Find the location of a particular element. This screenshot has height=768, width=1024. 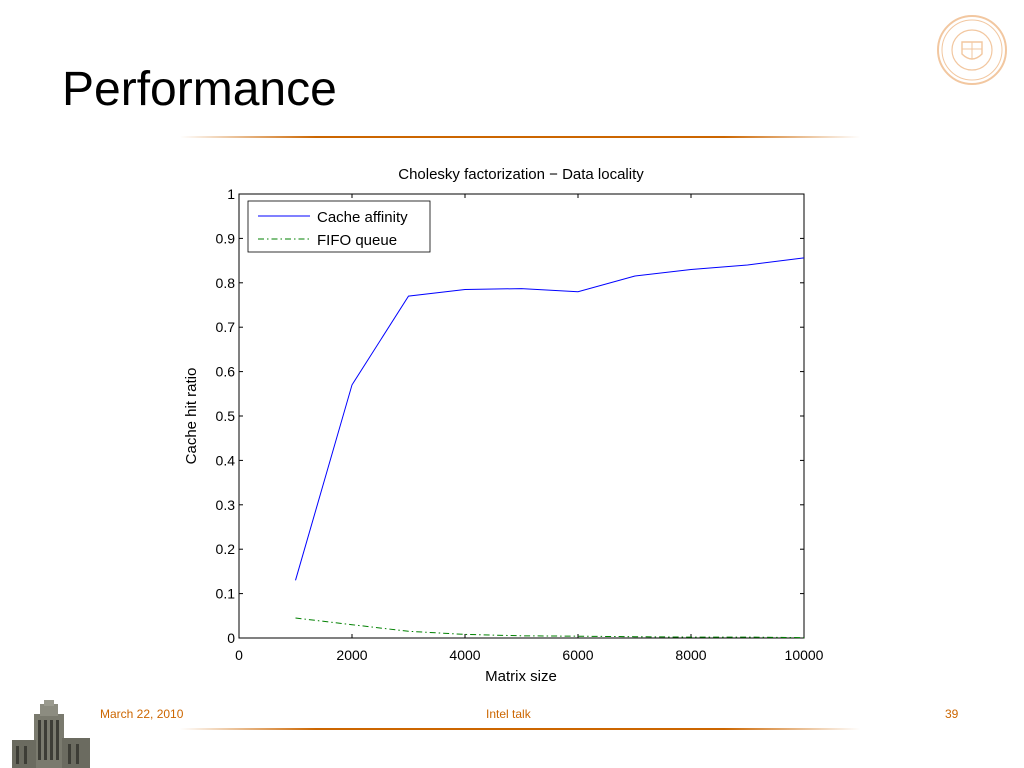

y-tick-label: 0.2 is located at coordinates (226, 549).